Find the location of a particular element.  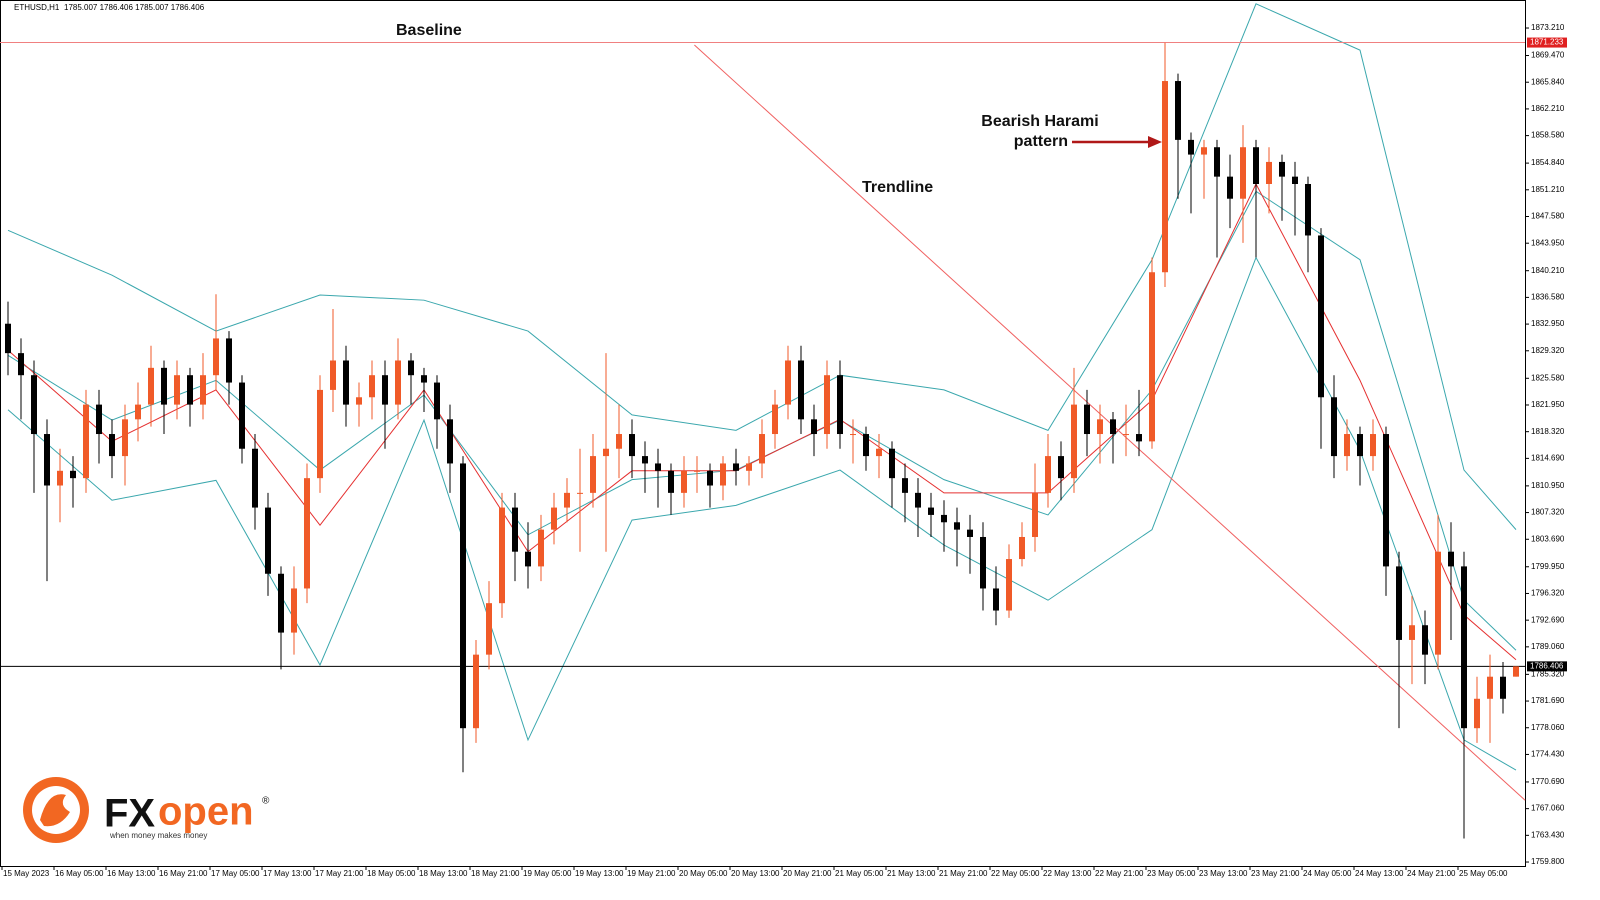

y-tick-label: 1799.950 is located at coordinates (1548, 566).